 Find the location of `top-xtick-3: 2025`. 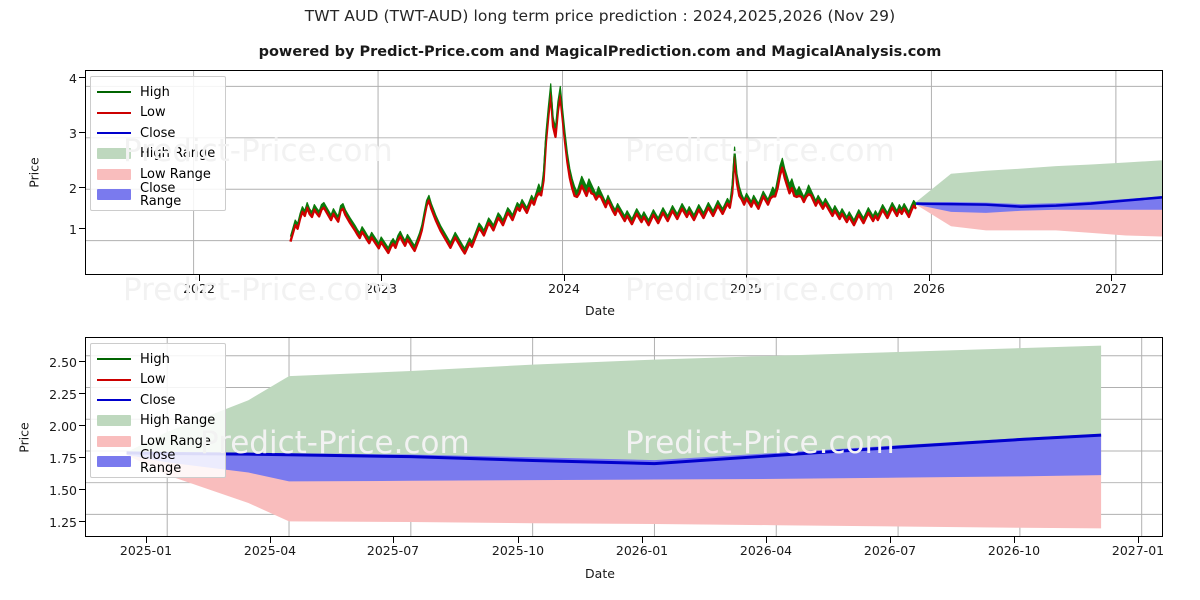

top-xtick-3: 2025 is located at coordinates (746, 288).